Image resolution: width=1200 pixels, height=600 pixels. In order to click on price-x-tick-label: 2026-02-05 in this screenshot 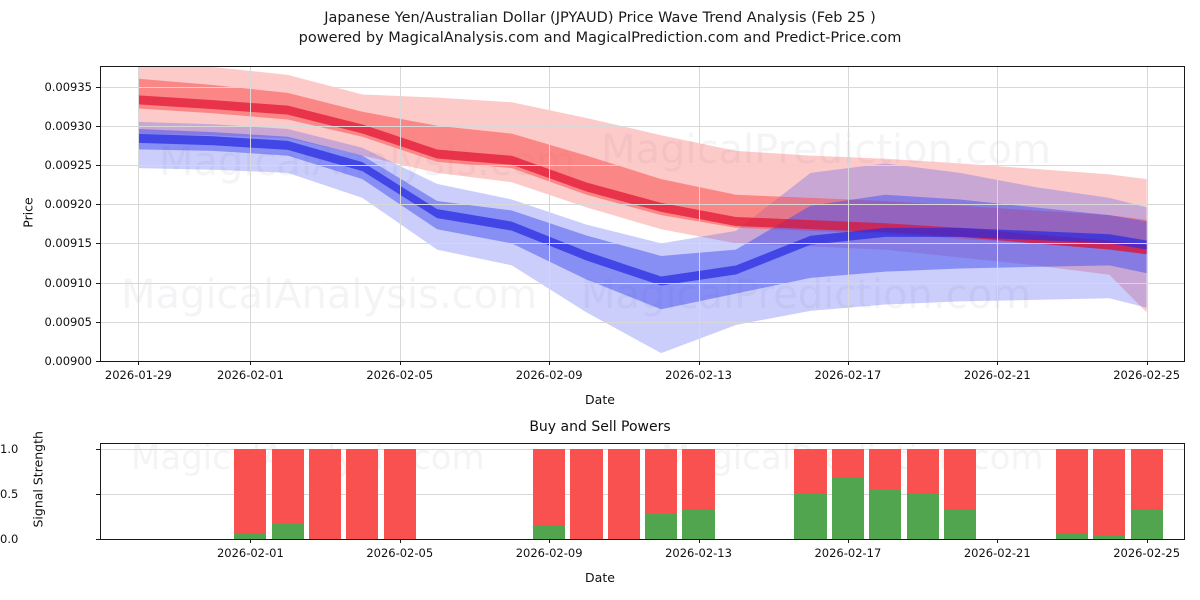, I will do `click(400, 375)`.